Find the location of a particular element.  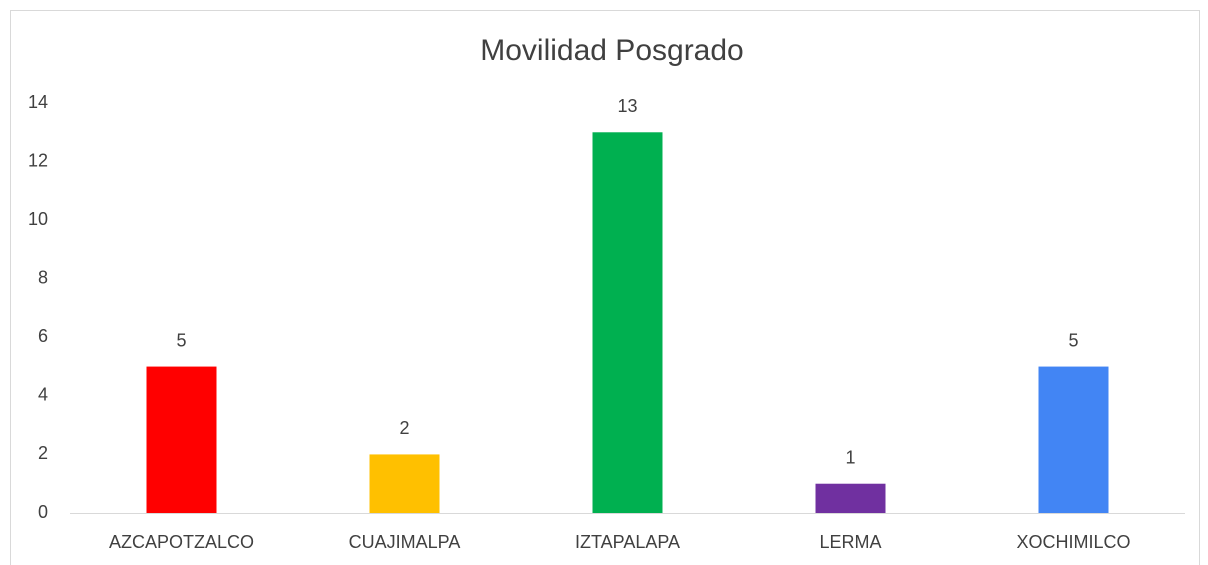

x-tick-label: CUAJIMALPA is located at coordinates (405, 542).